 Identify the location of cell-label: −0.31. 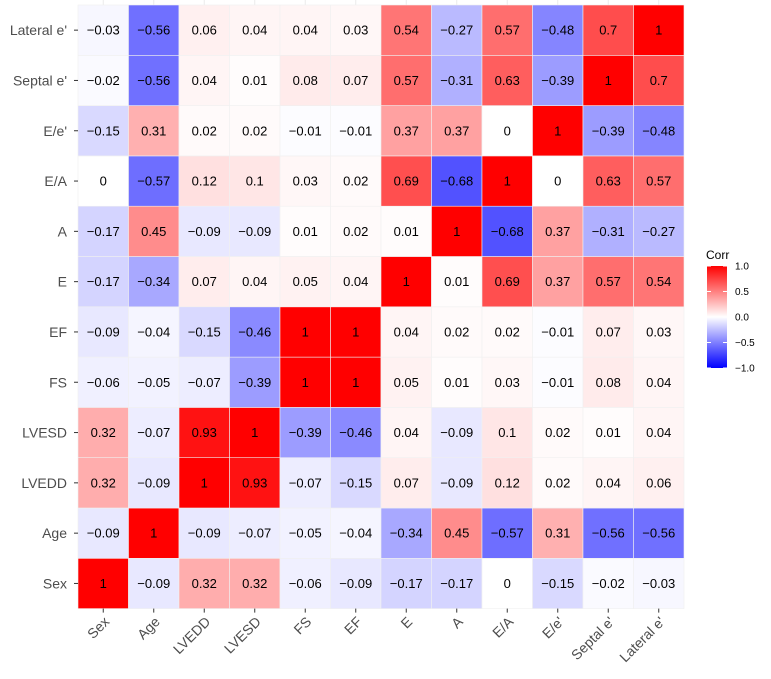
(456, 80).